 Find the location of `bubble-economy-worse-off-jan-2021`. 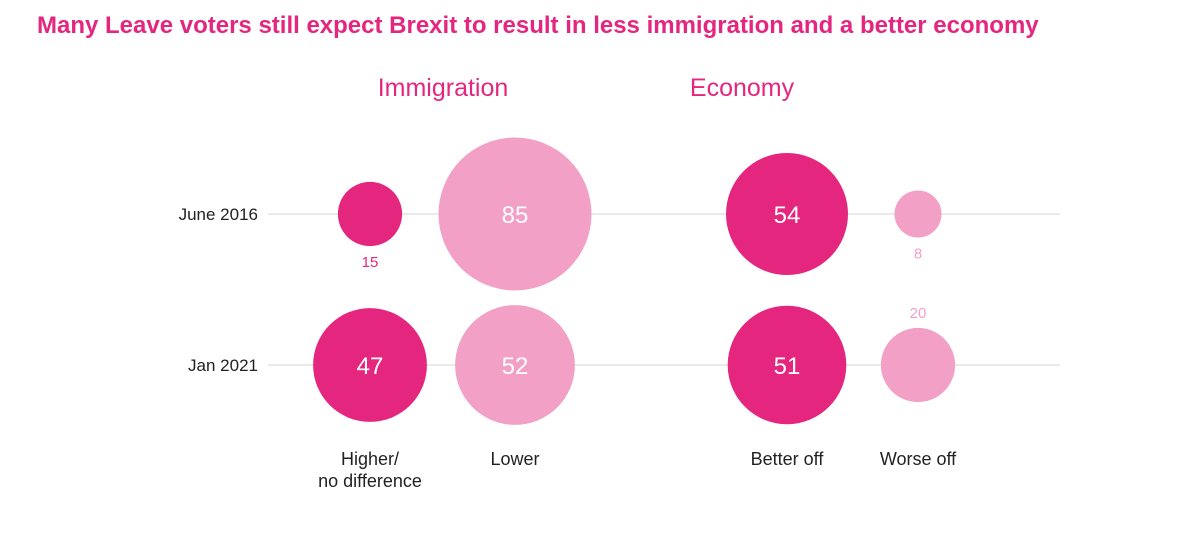

bubble-economy-worse-off-jan-2021 is located at coordinates (918, 365).